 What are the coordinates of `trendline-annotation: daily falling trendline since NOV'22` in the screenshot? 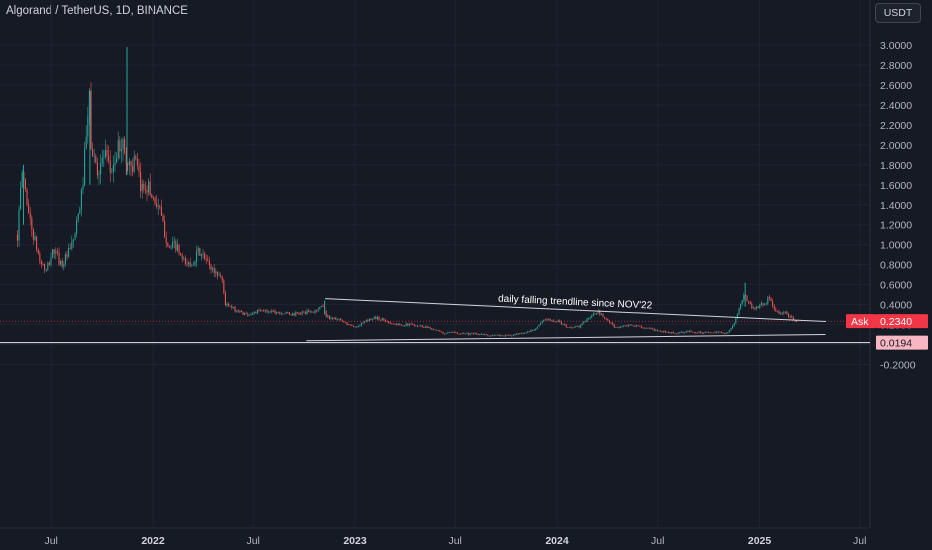 It's located at (575, 303).